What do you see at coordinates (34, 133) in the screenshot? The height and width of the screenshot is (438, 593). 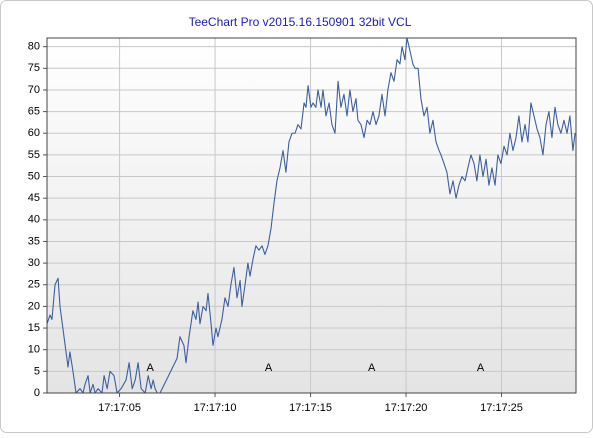 I see `y-tick-label: 60` at bounding box center [34, 133].